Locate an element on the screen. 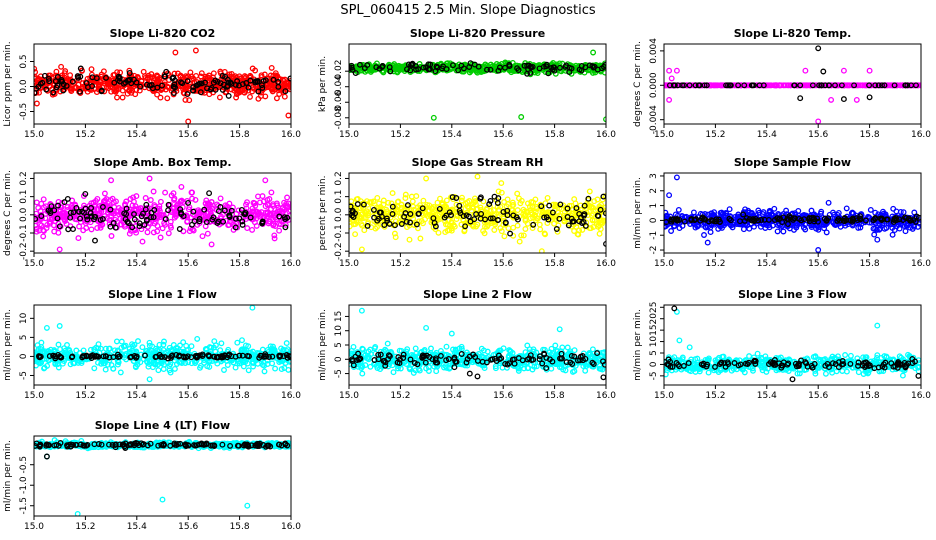 This screenshot has width=936, height=540. y-tick-label: -0.02 is located at coordinates (339, 71).